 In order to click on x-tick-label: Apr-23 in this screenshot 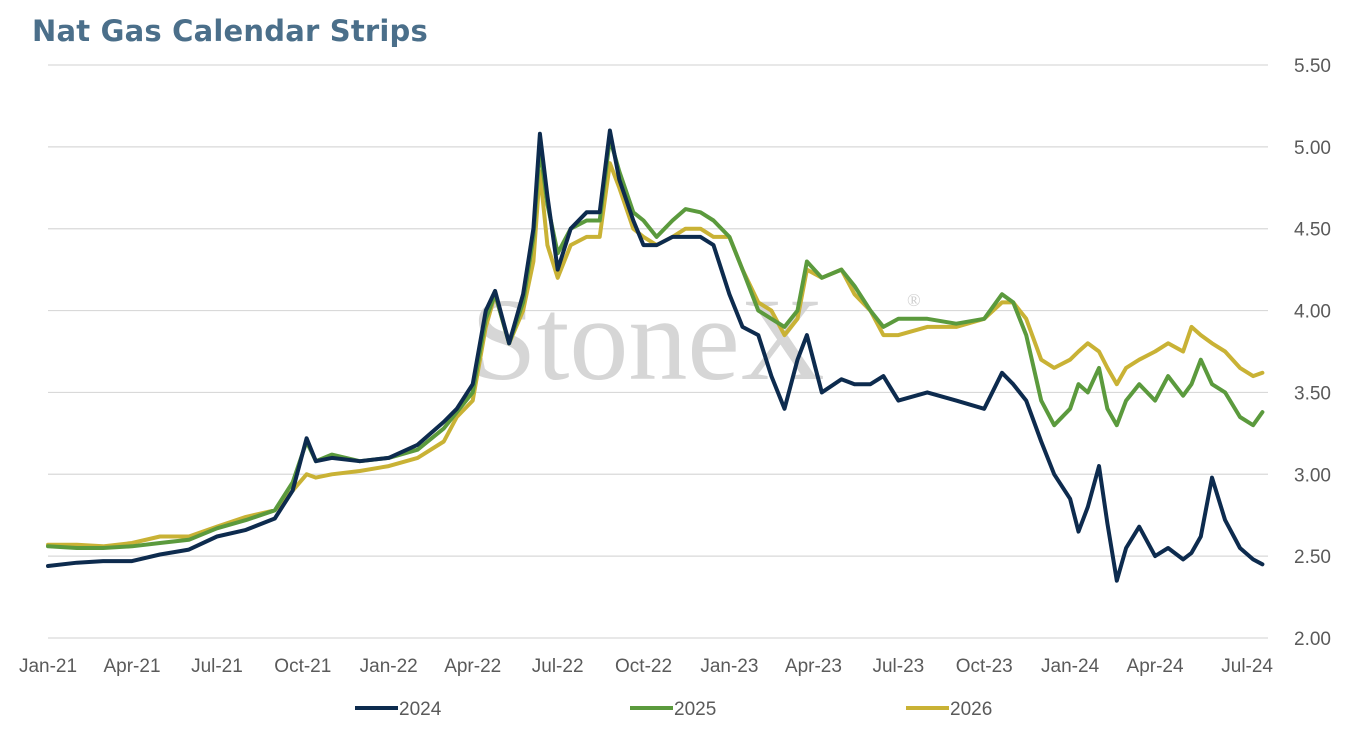, I will do `click(813, 666)`.